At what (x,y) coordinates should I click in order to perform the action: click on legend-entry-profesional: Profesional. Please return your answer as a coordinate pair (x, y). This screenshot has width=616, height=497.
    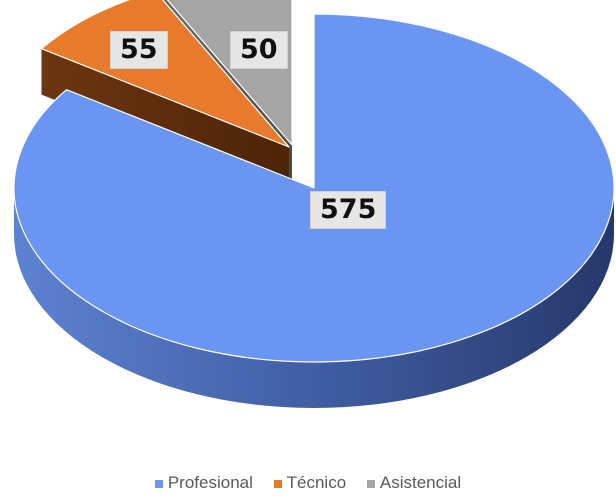
    Looking at the image, I should click on (203, 483).